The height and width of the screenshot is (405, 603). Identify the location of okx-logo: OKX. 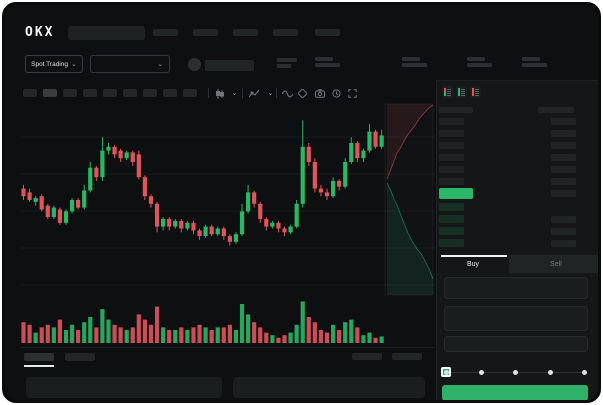
(40, 32).